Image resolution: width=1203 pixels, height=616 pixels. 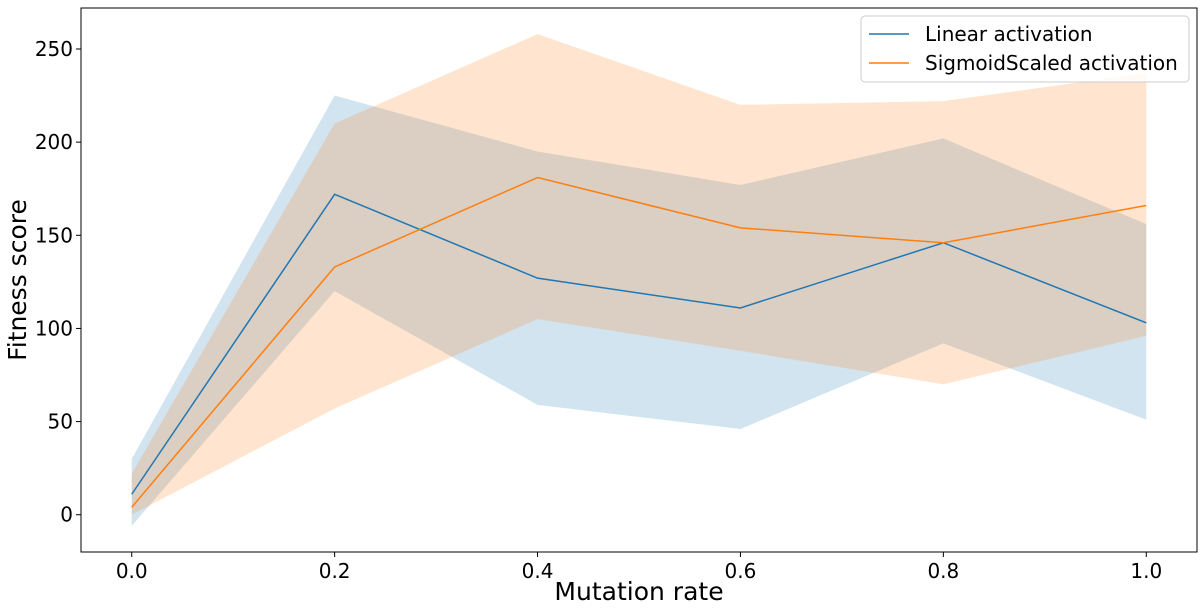 I want to click on x-tick-label: 0.2, so click(x=335, y=571).